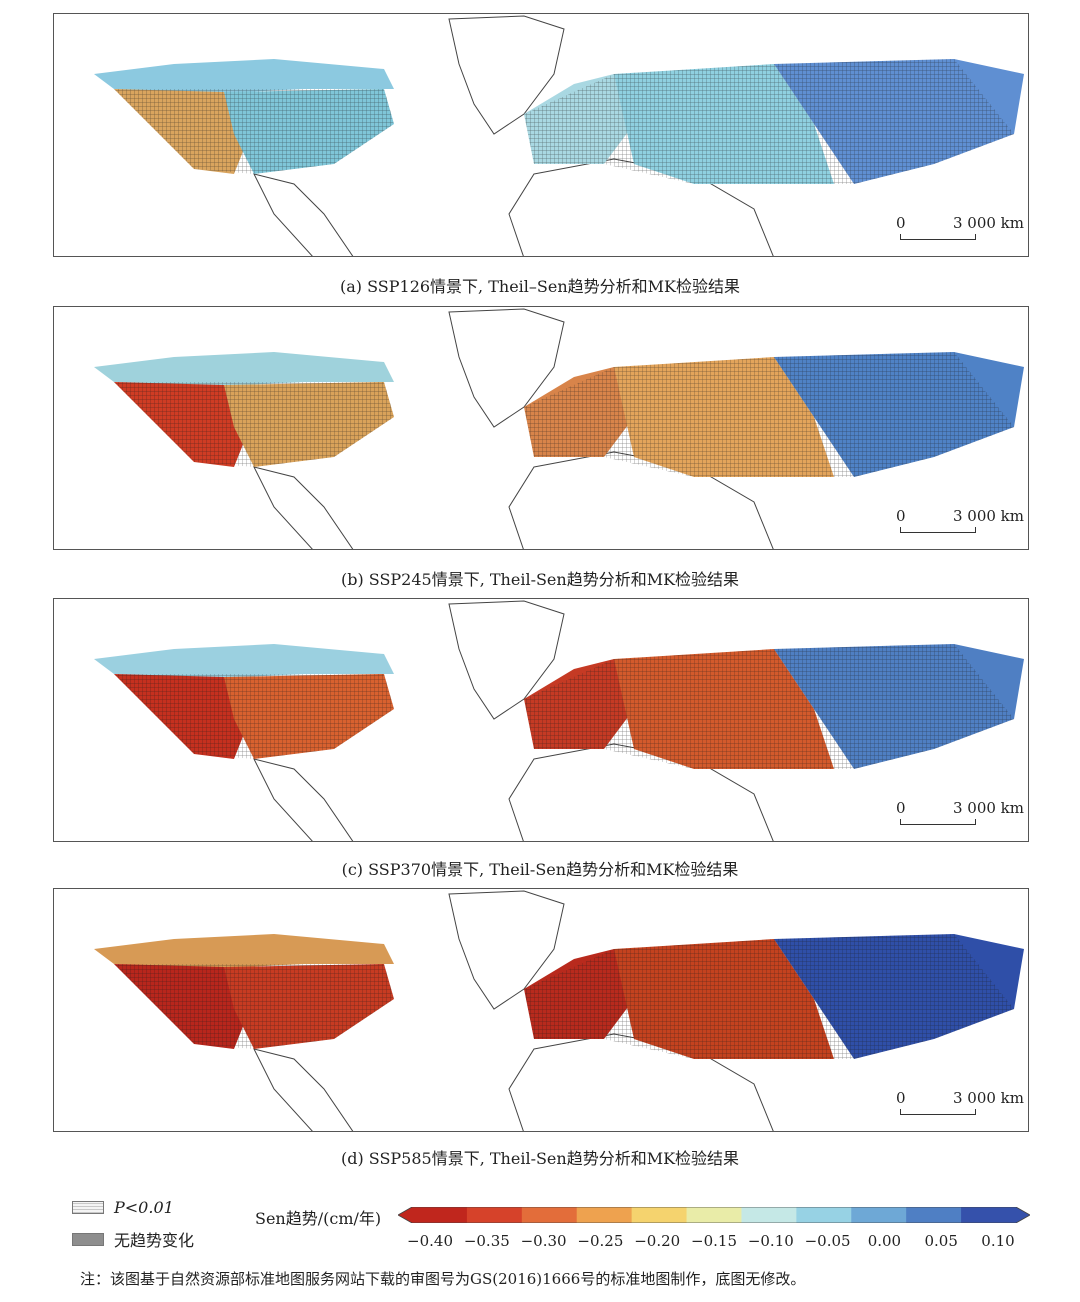 This screenshot has height=1302, width=1080. I want to click on caption-d: (d) SSP585情景下, Theil-Sen趋势分析和MK检验结果, so click(540, 1158).